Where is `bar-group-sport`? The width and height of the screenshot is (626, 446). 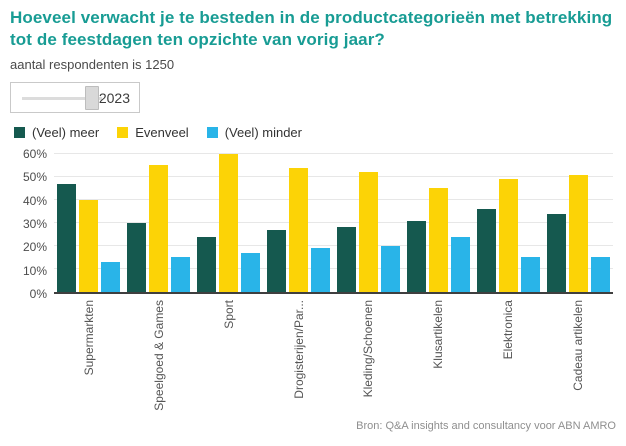
bar-group-sport is located at coordinates (229, 222).